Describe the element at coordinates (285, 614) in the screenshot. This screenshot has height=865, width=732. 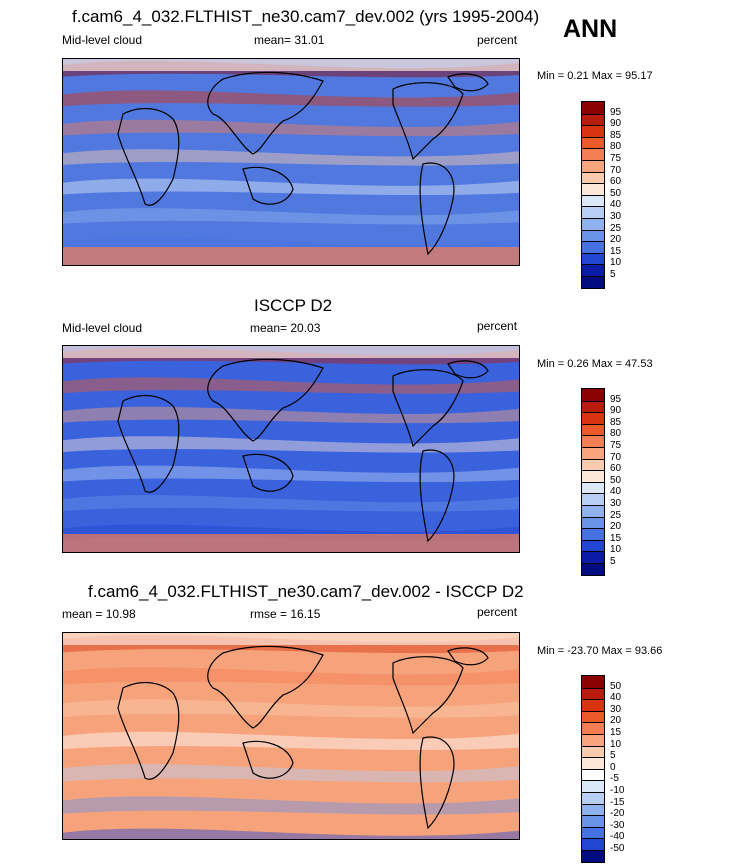
I see `panel3-rmse: rmse = 16.15` at that location.